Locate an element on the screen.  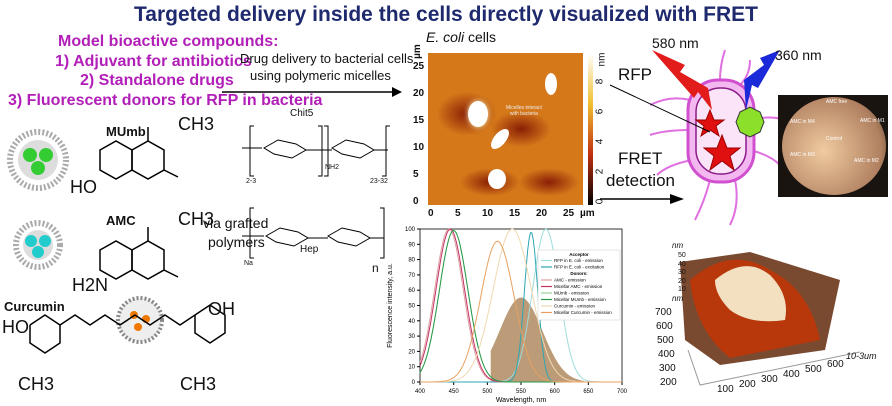
rfp-star-icon is located at coordinates (710, 123).